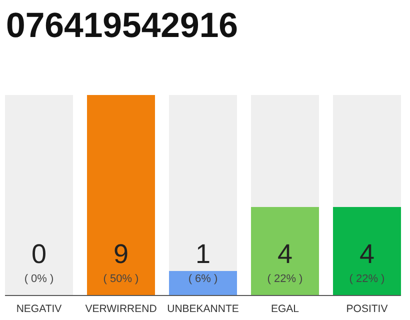 Image resolution: width=410 pixels, height=320 pixels. What do you see at coordinates (285, 309) in the screenshot?
I see `x-tick-label: EGAL` at bounding box center [285, 309].